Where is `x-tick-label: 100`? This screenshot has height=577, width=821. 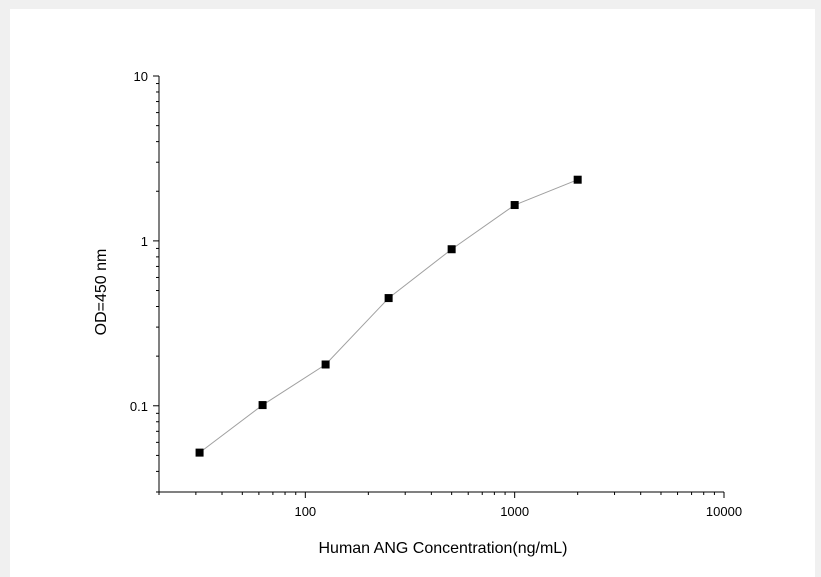 x-tick-label: 100 is located at coordinates (305, 511).